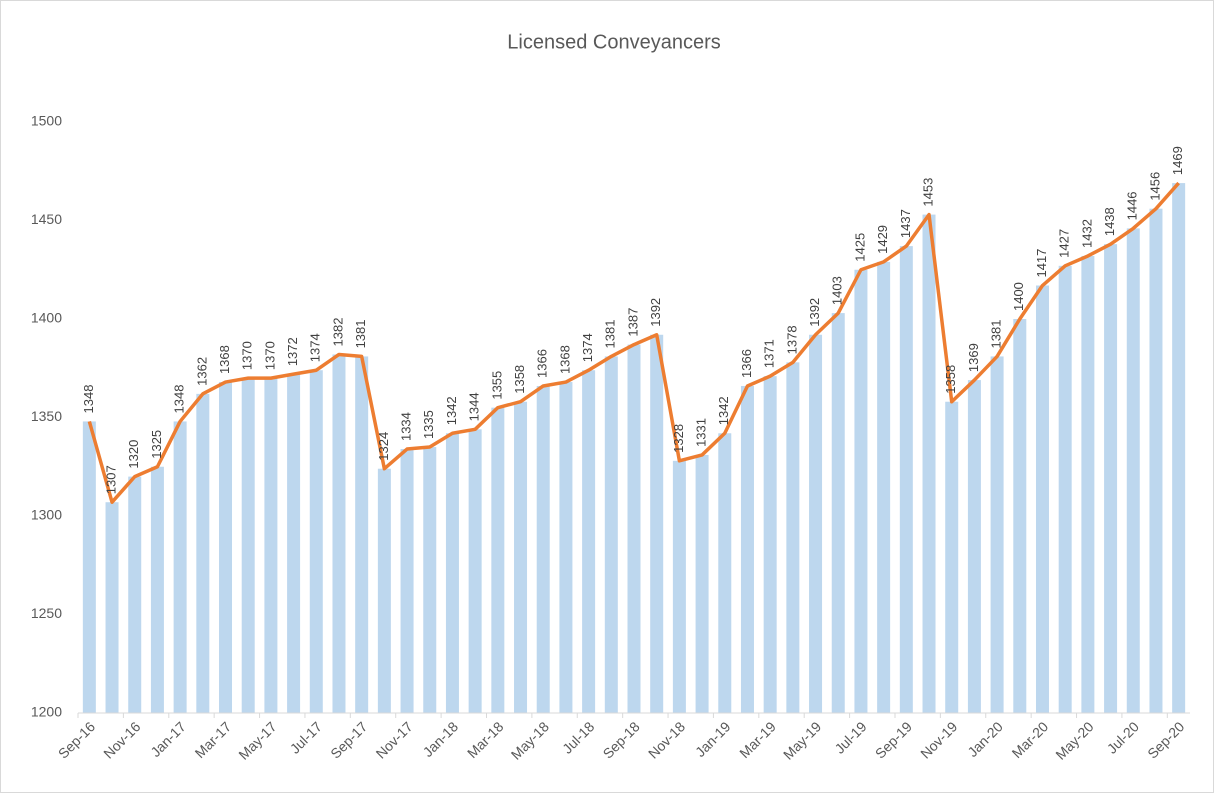  What do you see at coordinates (1064, 243) in the screenshot?
I see `data-label: 1427` at bounding box center [1064, 243].